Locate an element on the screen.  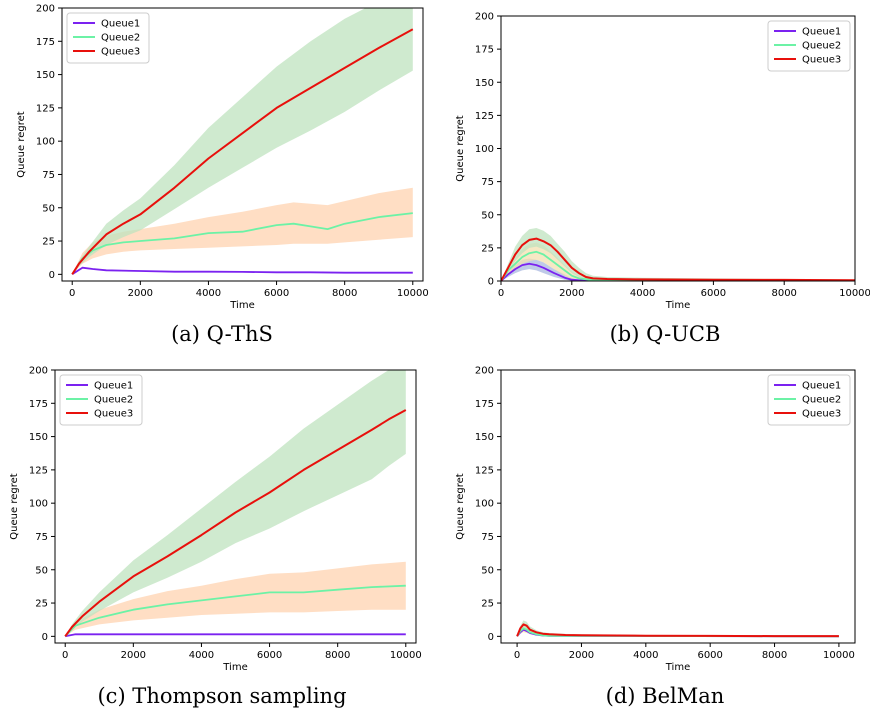
xtick-label-c-4: 8000 is located at coordinates (337, 655).